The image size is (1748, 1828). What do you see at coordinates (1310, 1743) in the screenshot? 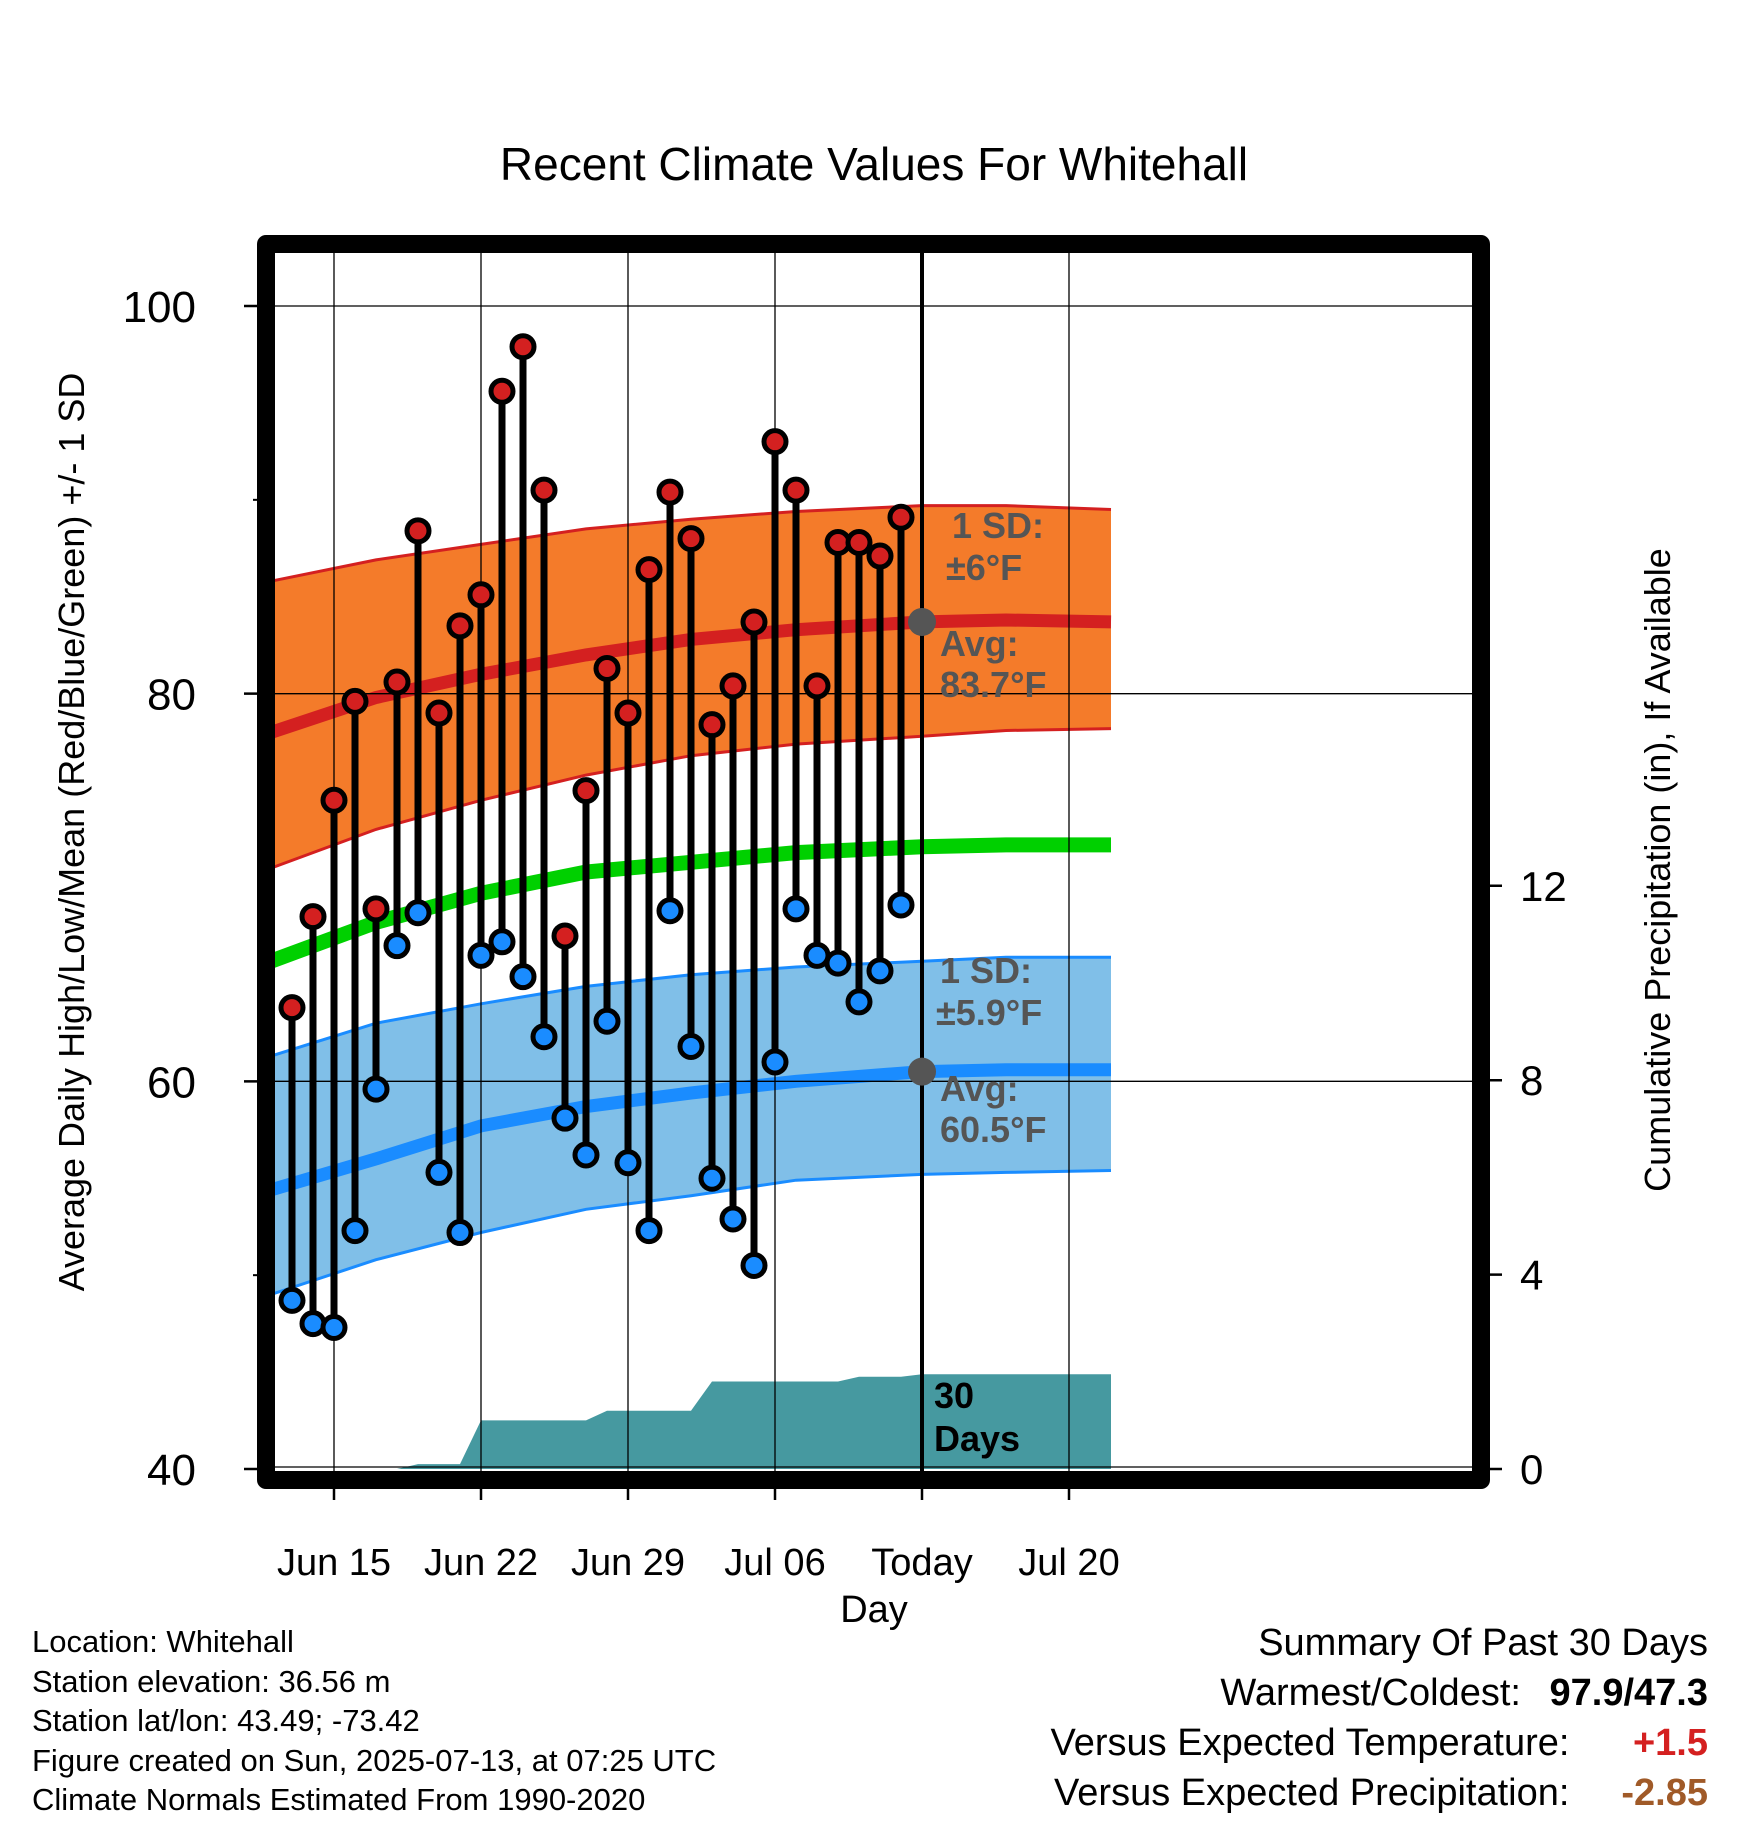
I see `temp-label: Versus Expected Temperature:` at bounding box center [1310, 1743].